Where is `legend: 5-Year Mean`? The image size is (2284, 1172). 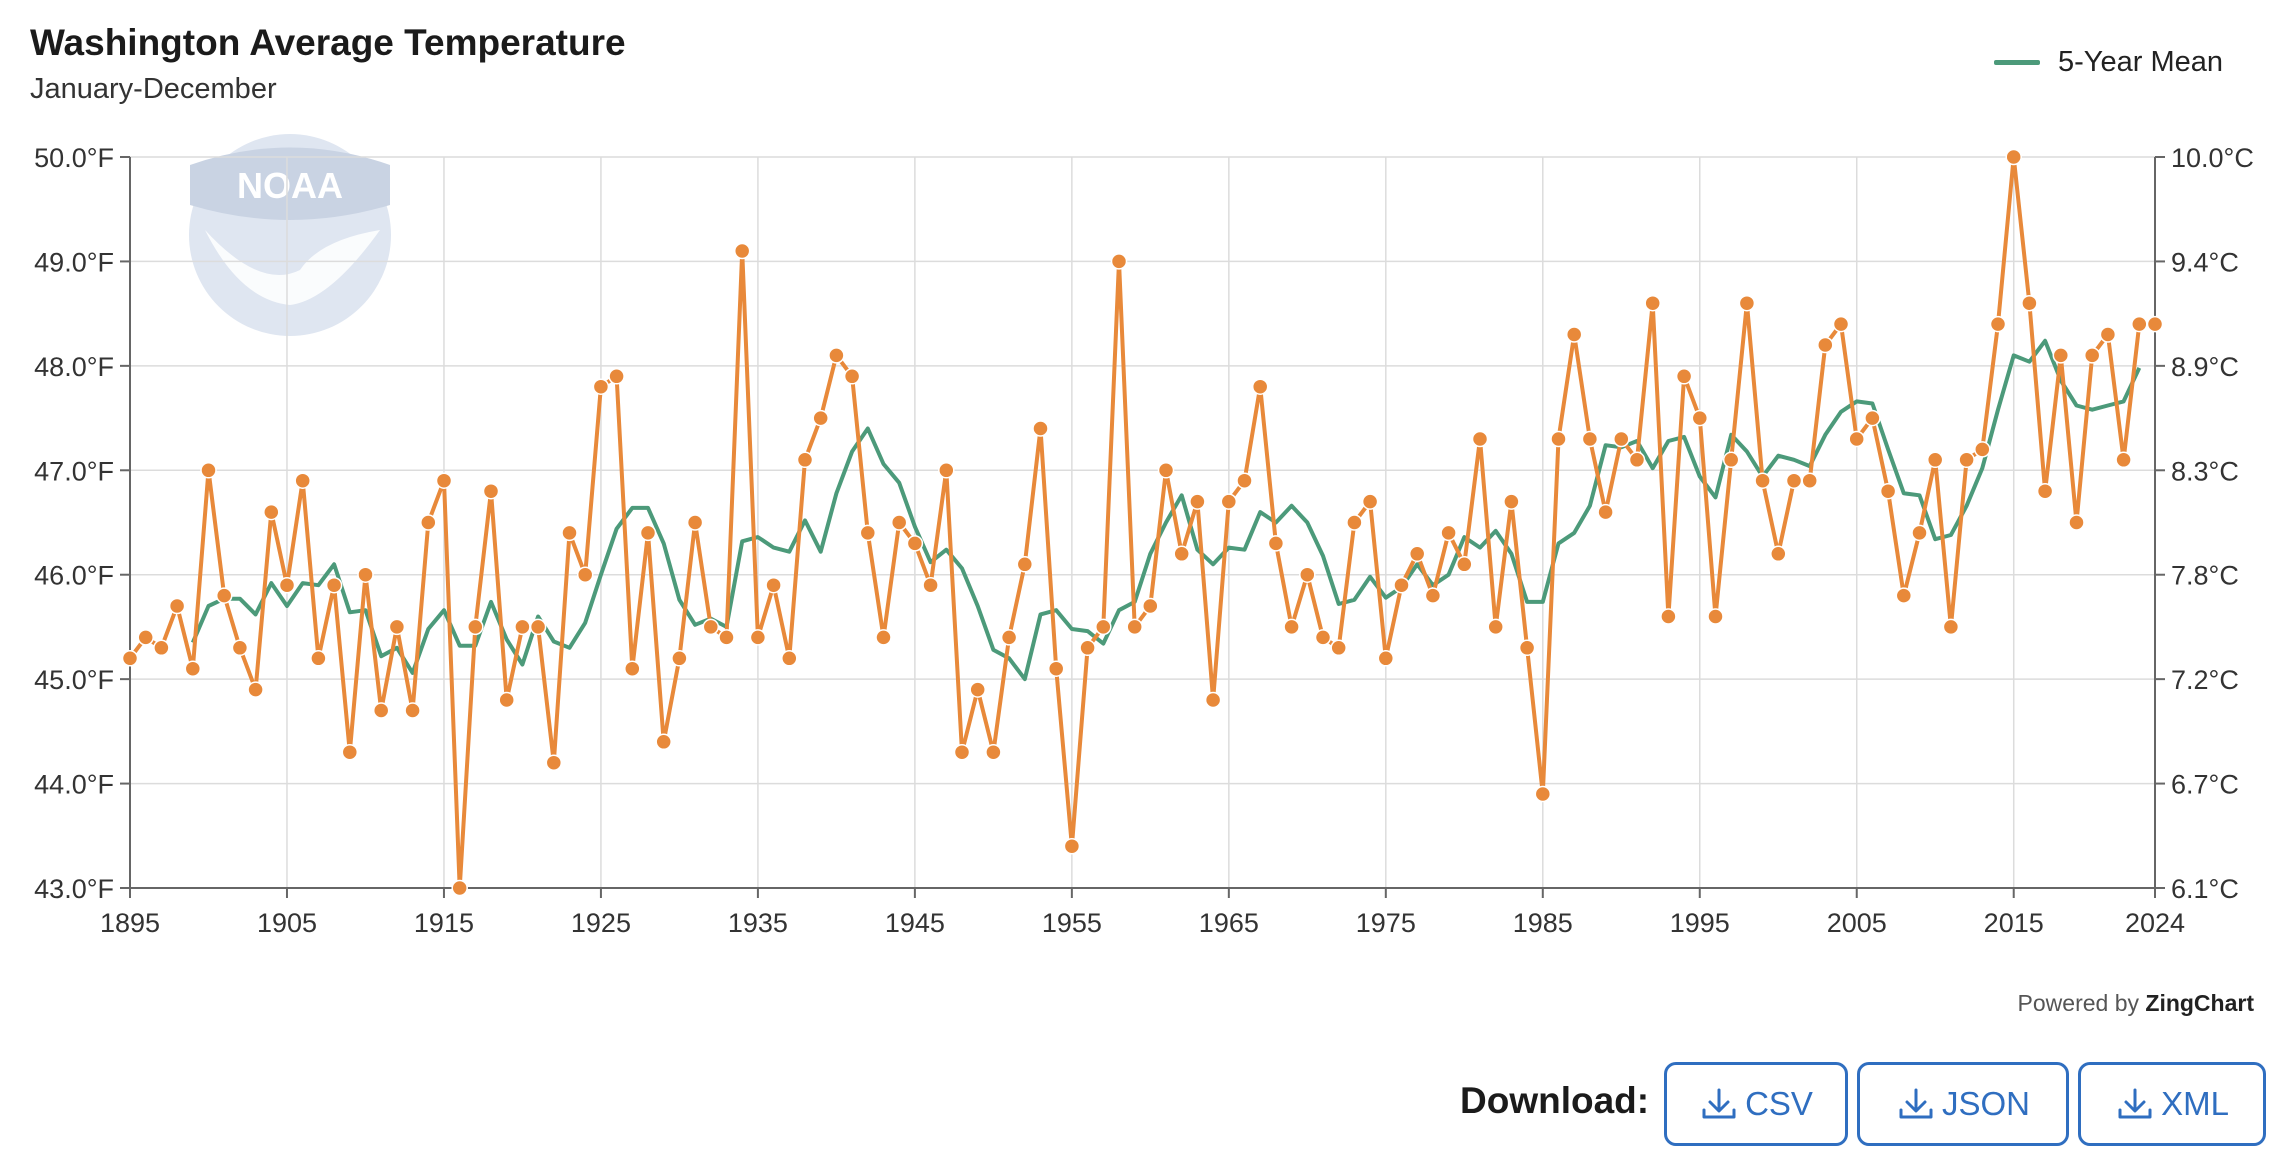 legend: 5-Year Mean is located at coordinates (2108, 62).